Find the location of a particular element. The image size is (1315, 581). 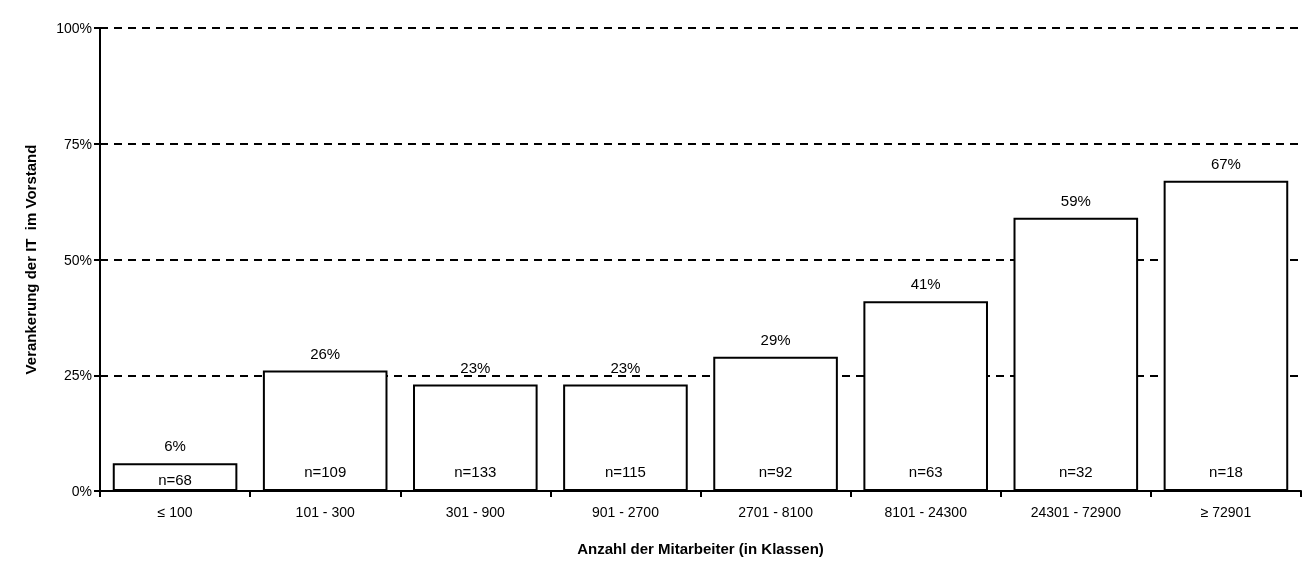

annotation: n=115 is located at coordinates (625, 471).